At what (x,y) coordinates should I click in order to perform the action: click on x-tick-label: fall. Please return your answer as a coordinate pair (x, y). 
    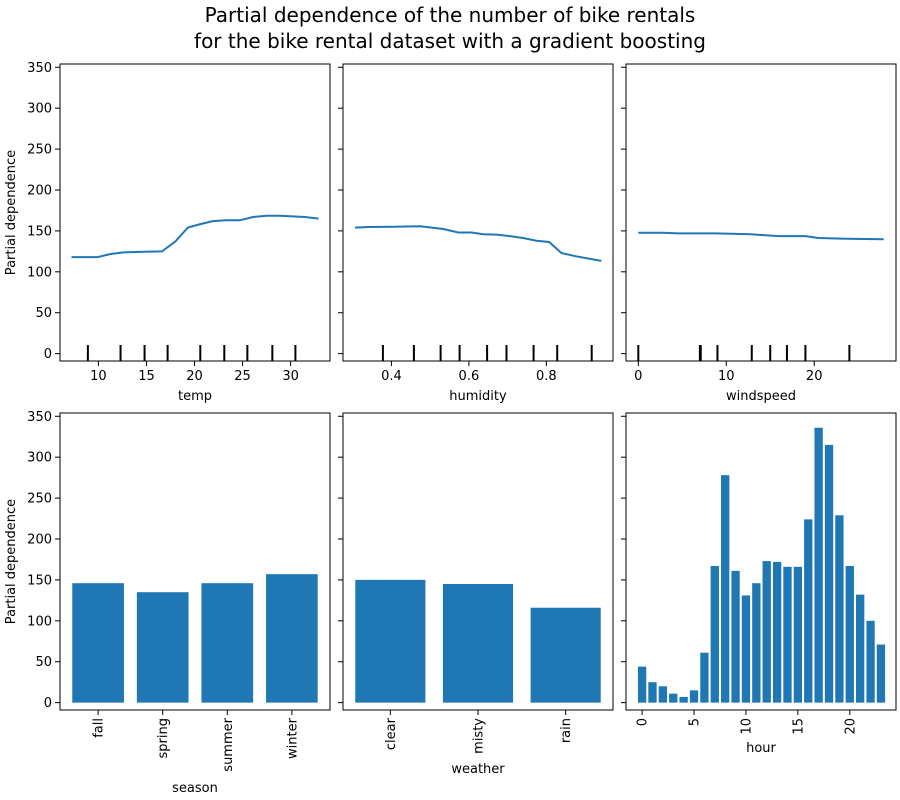
    Looking at the image, I should click on (99, 728).